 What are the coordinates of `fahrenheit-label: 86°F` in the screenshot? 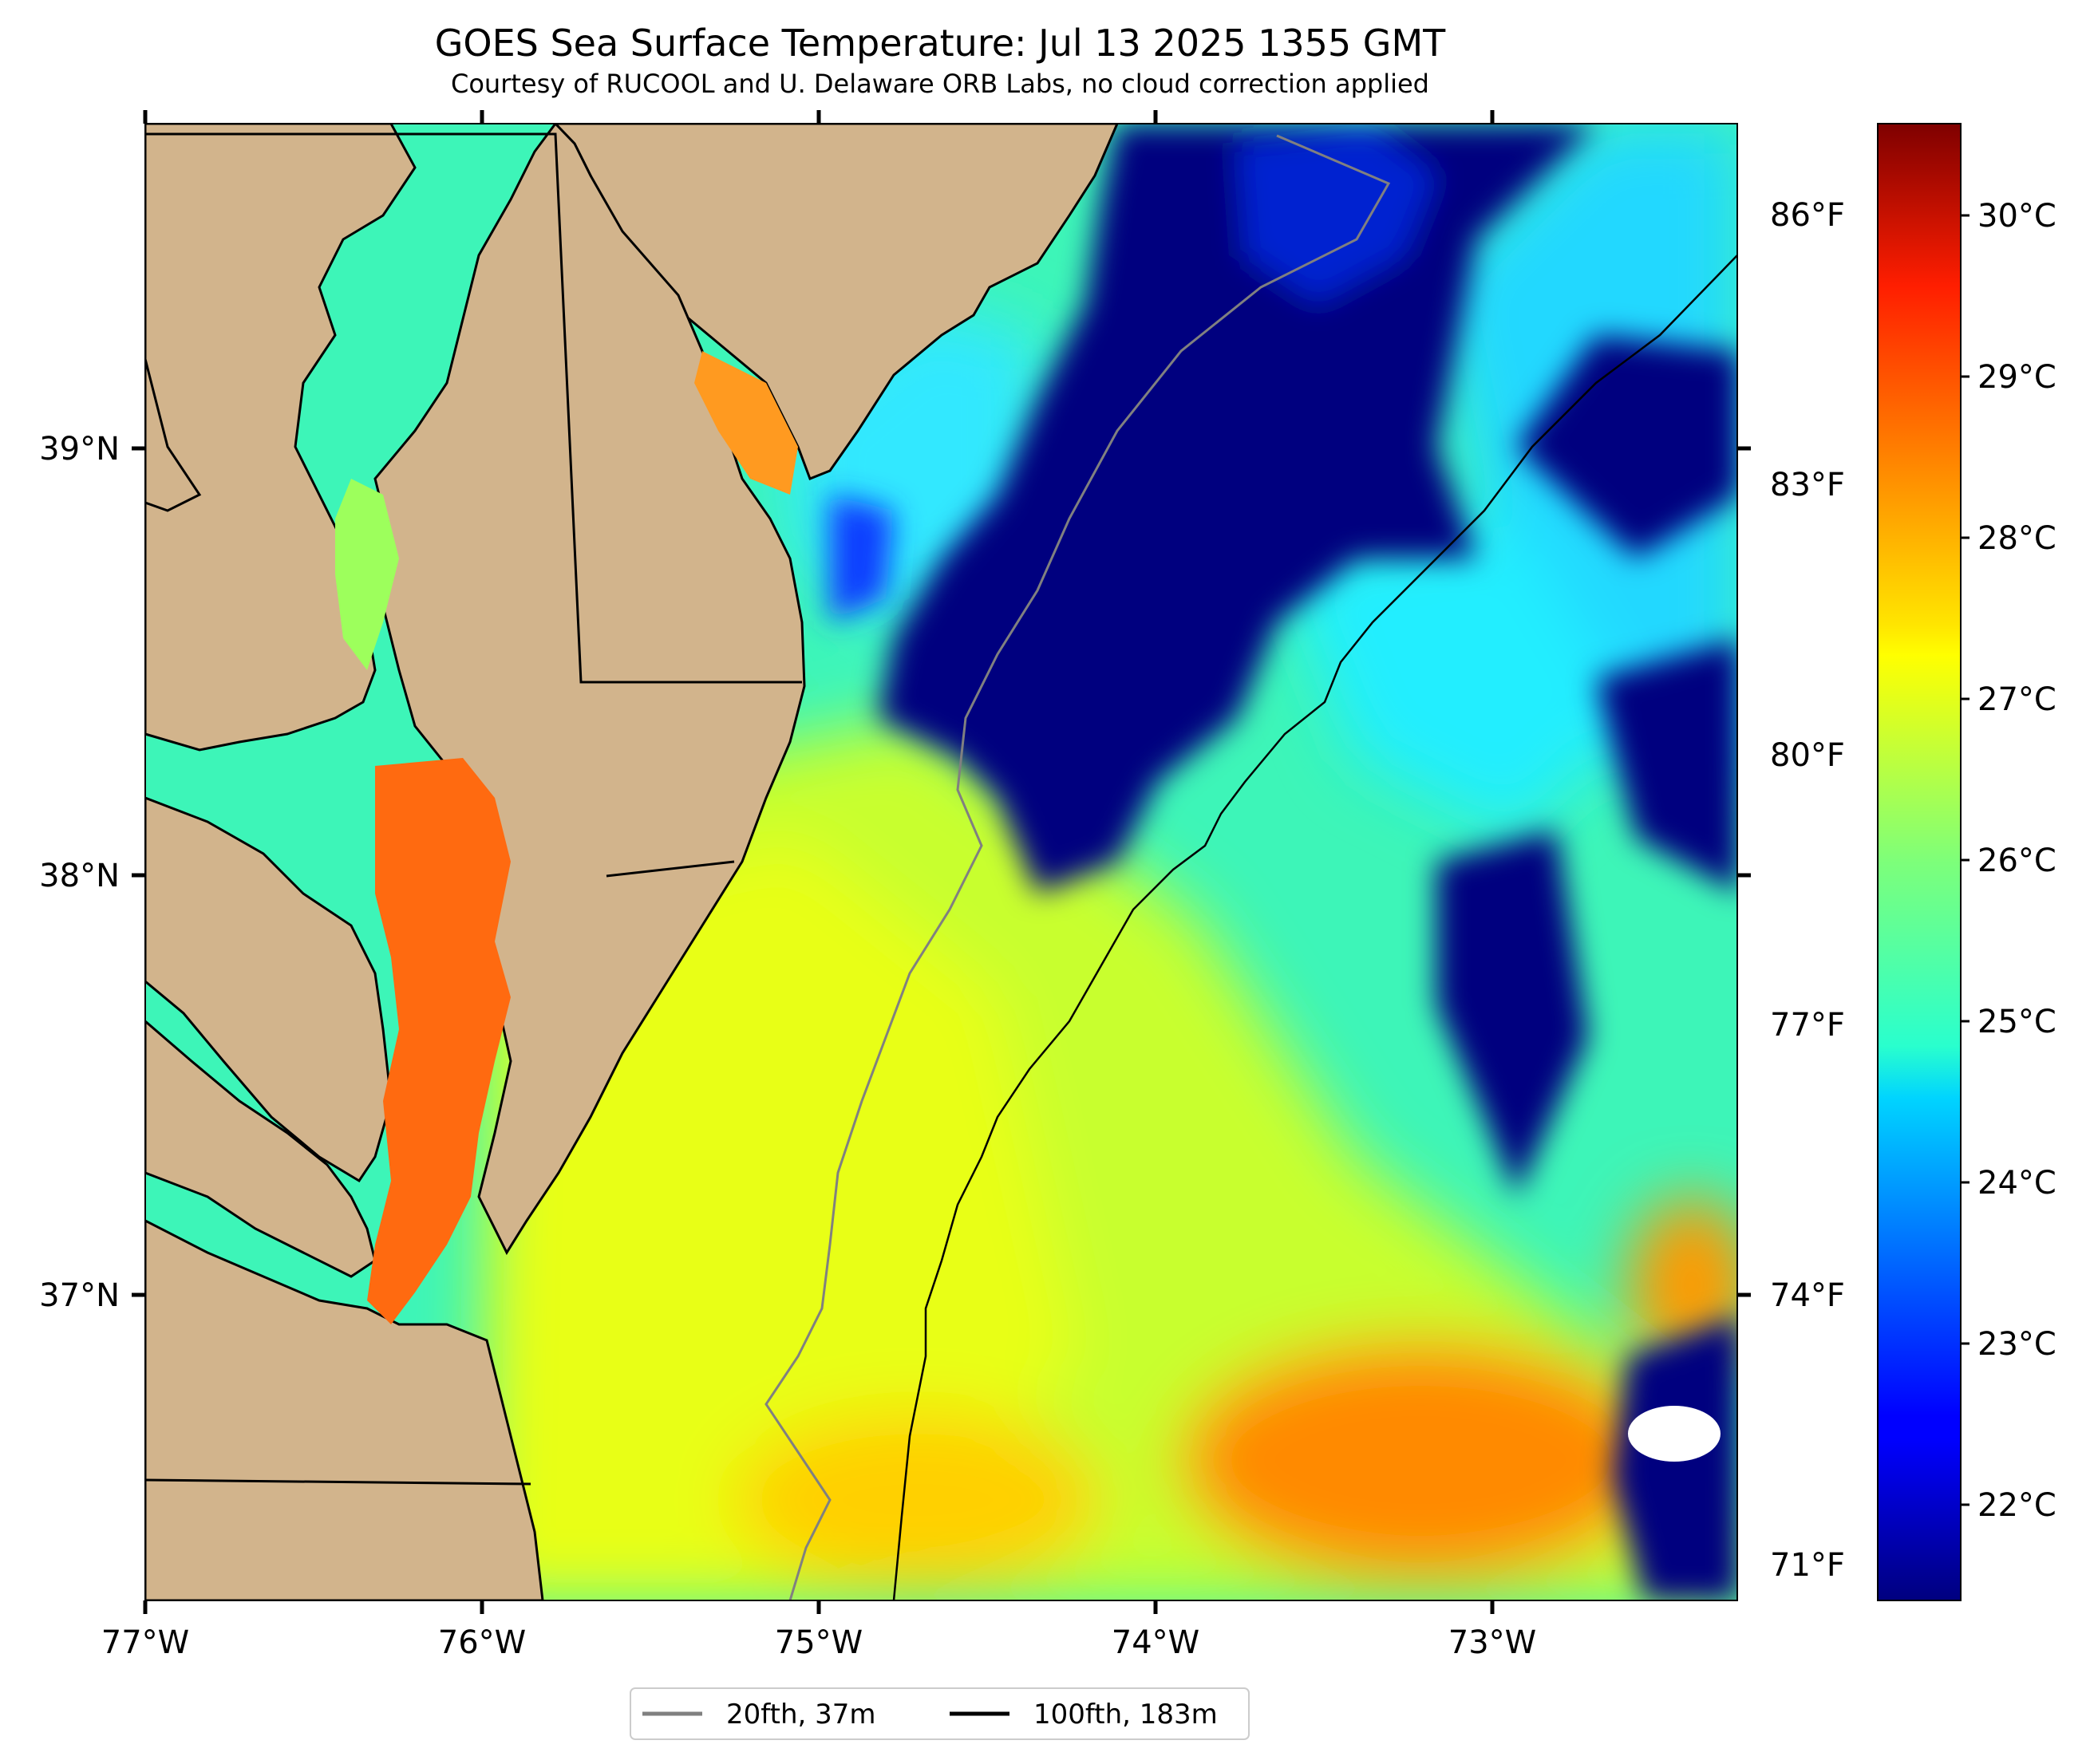 It's located at (1807, 215).